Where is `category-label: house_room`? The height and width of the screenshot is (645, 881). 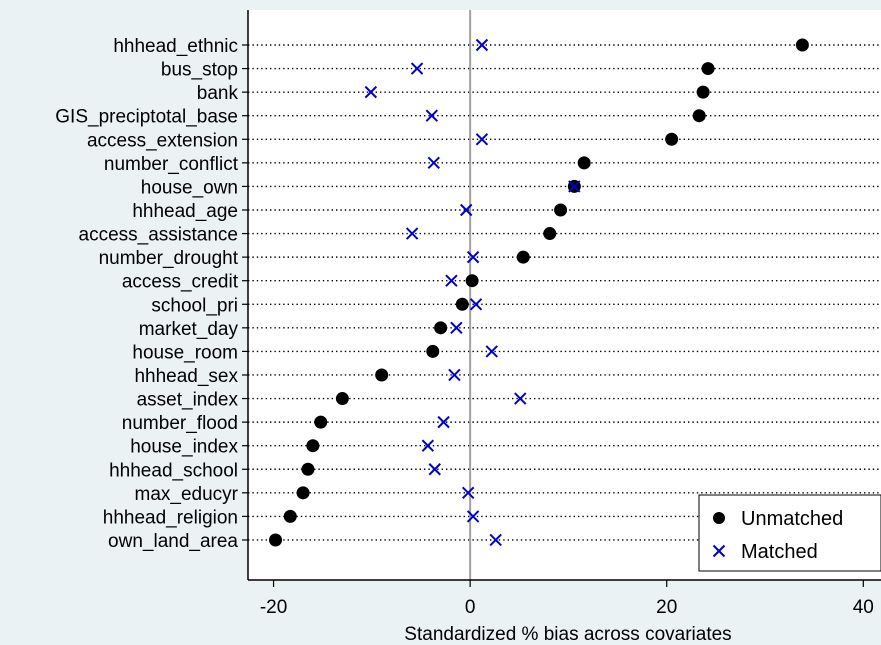
category-label: house_room is located at coordinates (185, 352).